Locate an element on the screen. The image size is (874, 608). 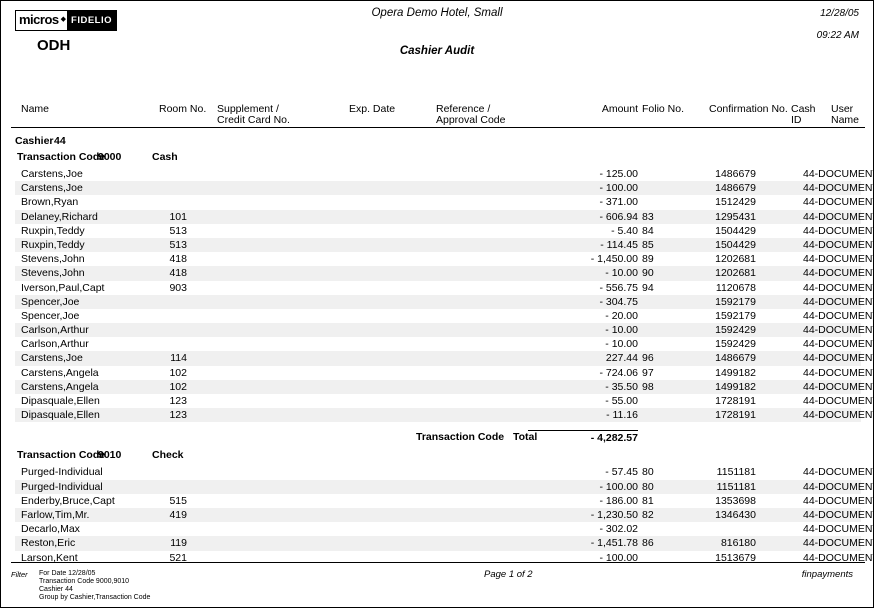
filter-line: Cashier 44 is located at coordinates (56, 589).